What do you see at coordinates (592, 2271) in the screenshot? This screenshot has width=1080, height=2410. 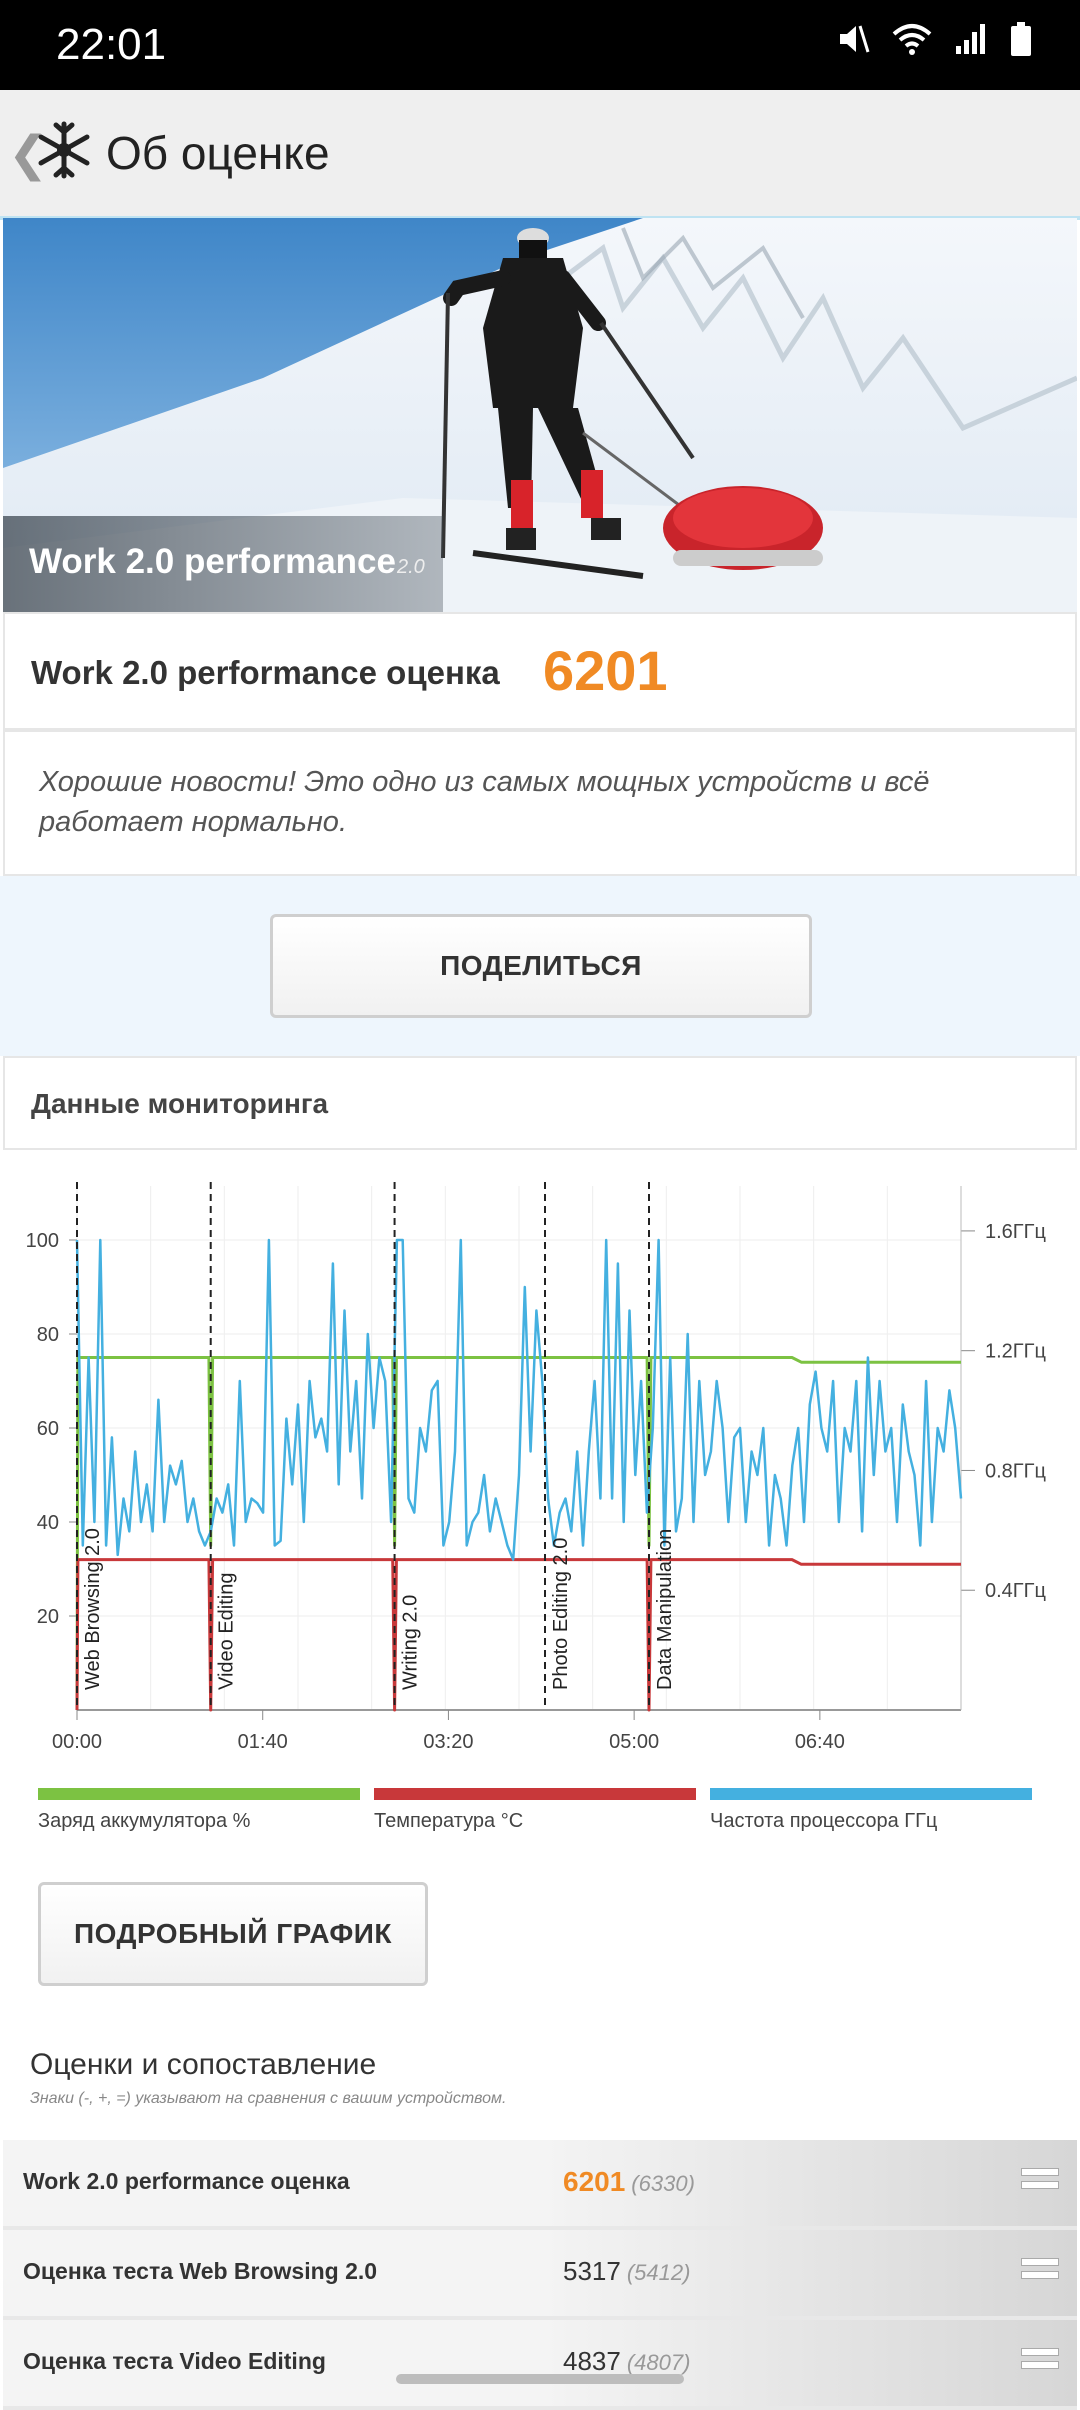 I see `row-score: 5317` at bounding box center [592, 2271].